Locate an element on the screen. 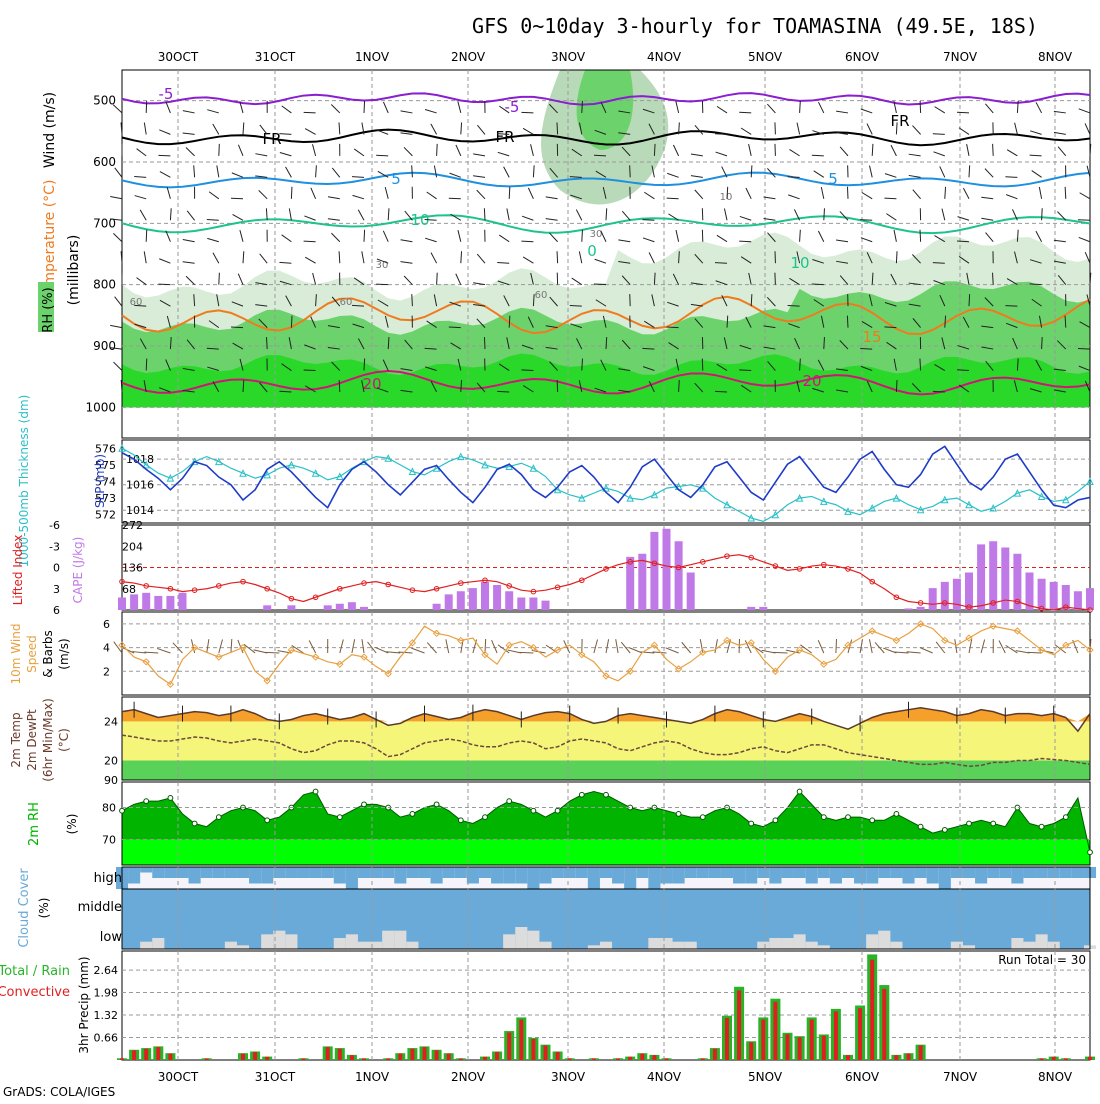 This screenshot has width=1100, height=1104. temp-lower-band is located at coordinates (606, 770).